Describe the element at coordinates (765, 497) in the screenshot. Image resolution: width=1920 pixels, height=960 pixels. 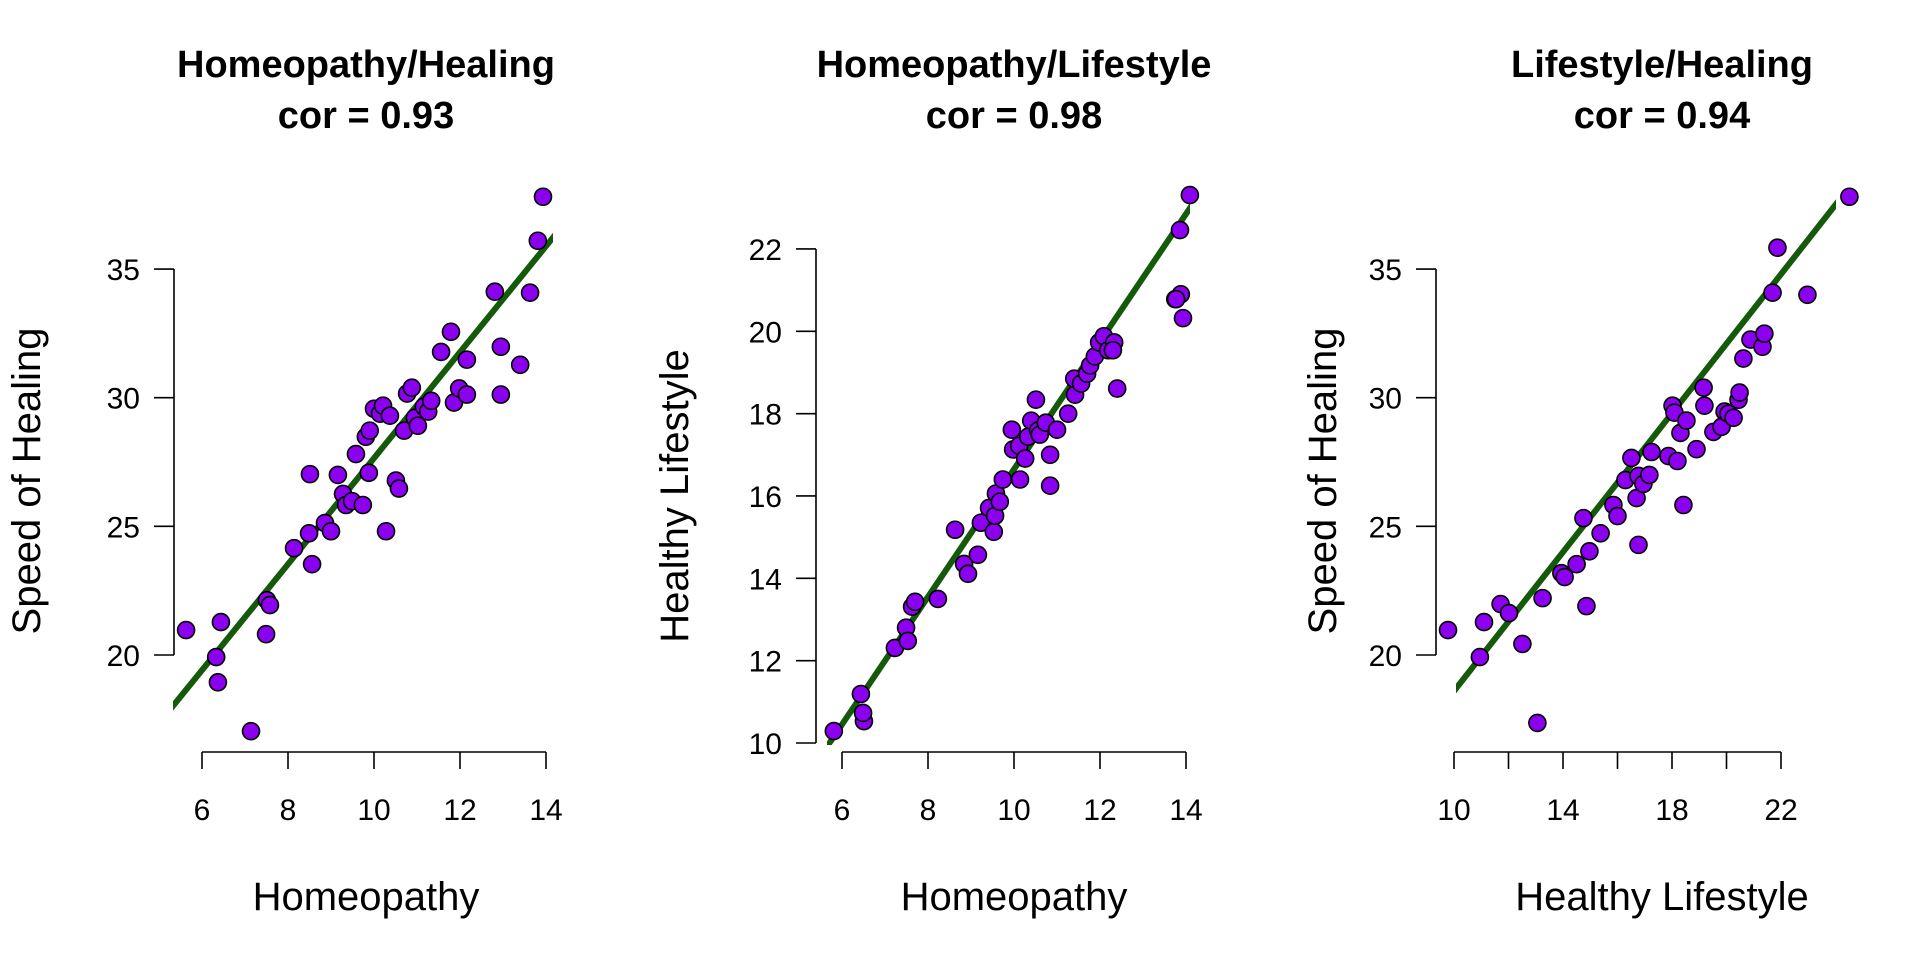
I see `y-tick-label: 16` at that location.